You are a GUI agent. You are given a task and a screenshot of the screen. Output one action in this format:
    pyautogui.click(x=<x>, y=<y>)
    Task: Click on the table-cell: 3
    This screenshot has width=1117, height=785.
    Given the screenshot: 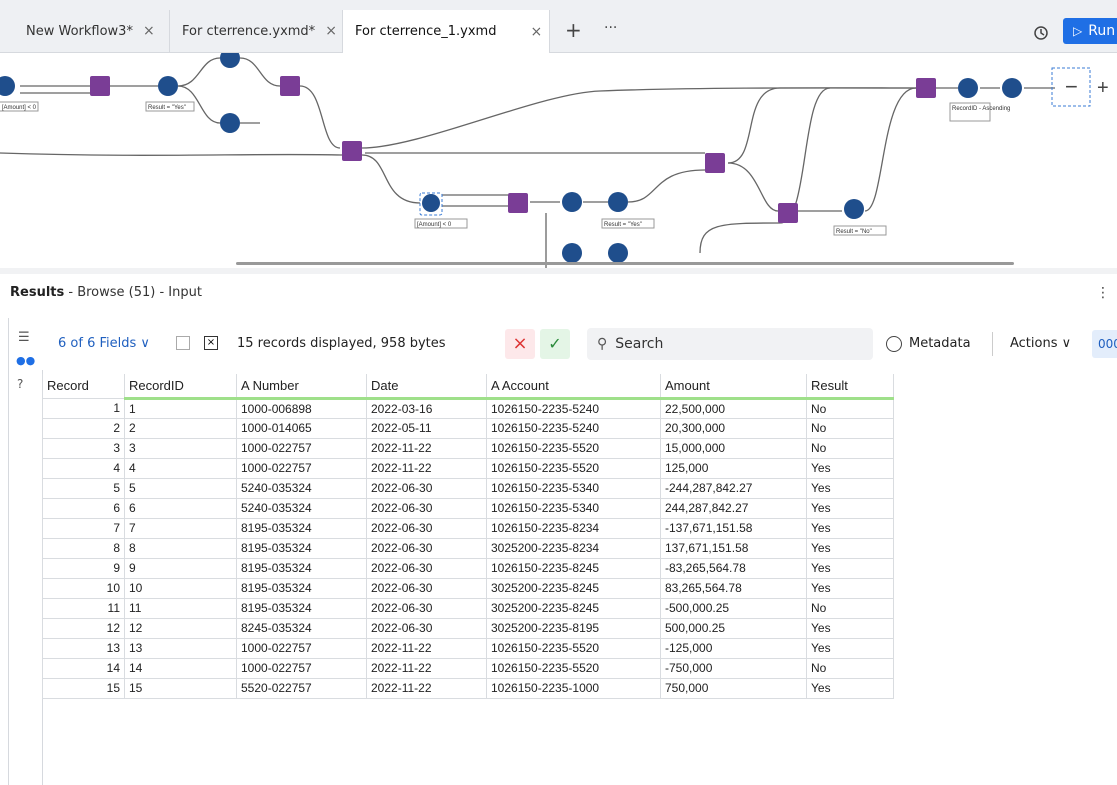 What is the action you would take?
    pyautogui.click(x=83, y=448)
    